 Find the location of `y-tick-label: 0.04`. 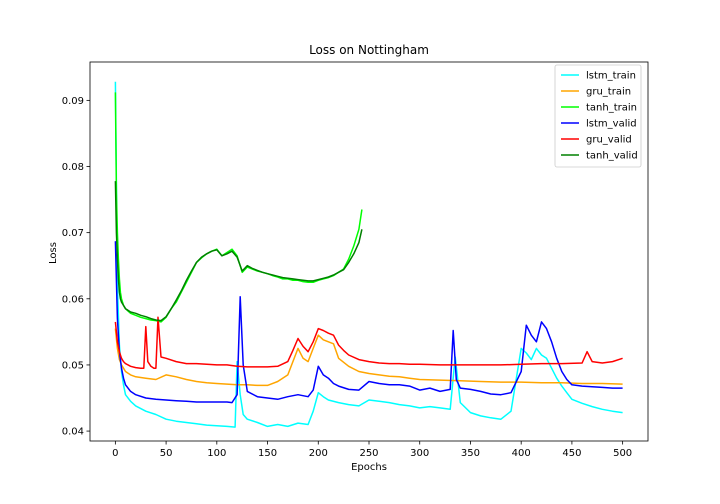

y-tick-label: 0.04 is located at coordinates (73, 432).